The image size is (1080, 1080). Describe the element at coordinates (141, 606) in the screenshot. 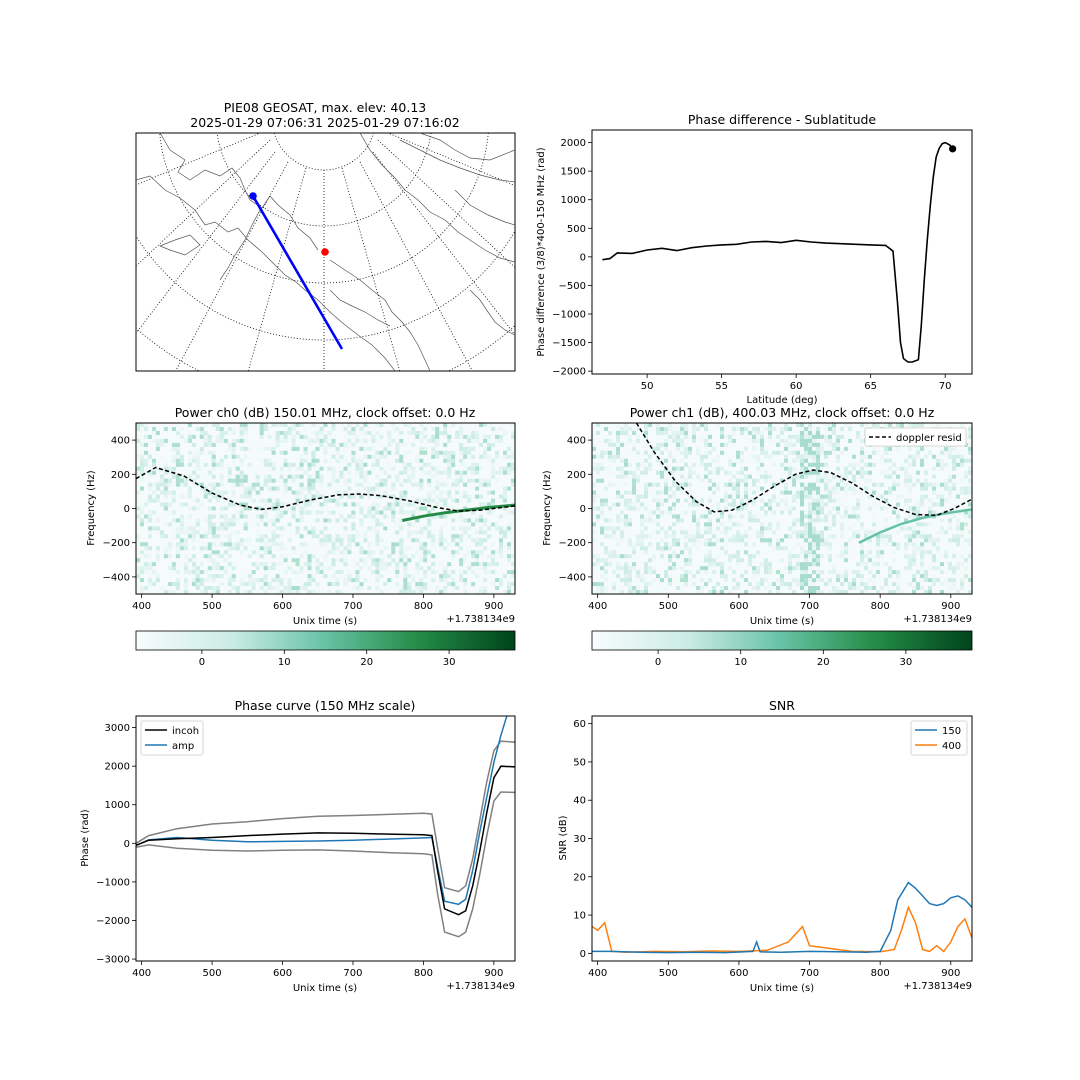

I see `power-ch0-xtick-label: 400` at that location.